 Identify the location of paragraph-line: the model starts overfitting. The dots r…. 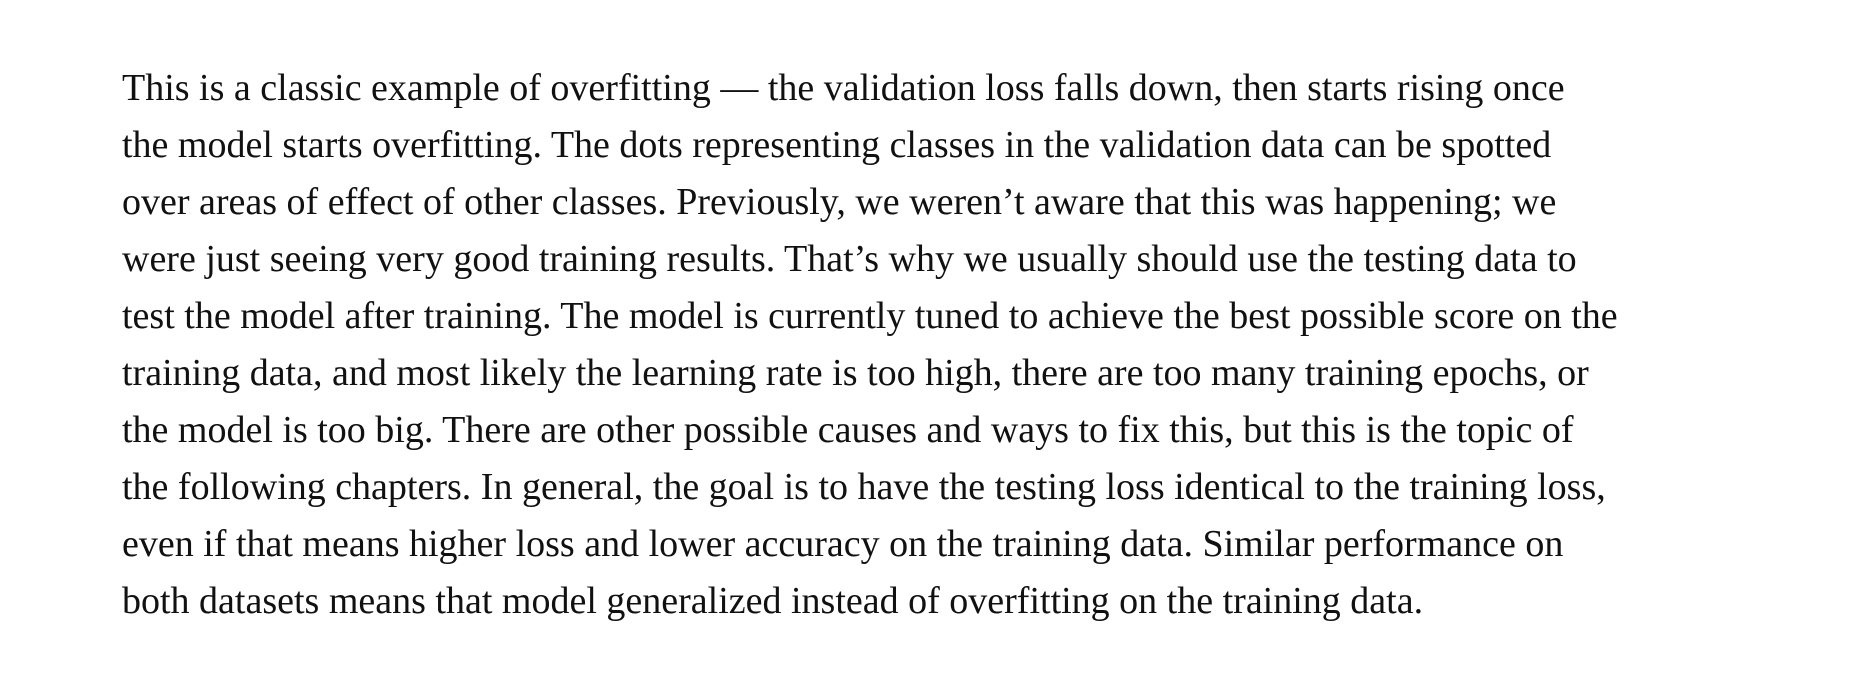
(837, 145).